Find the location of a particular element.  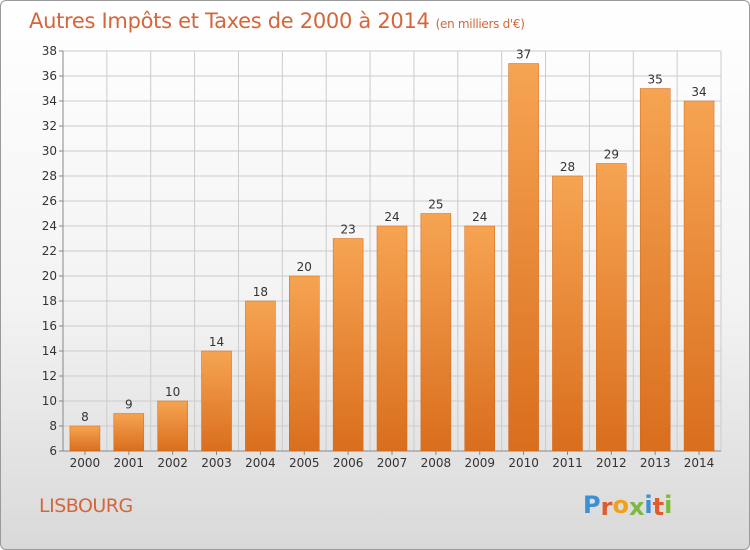

y-tick-label: 36 is located at coordinates (49, 76).